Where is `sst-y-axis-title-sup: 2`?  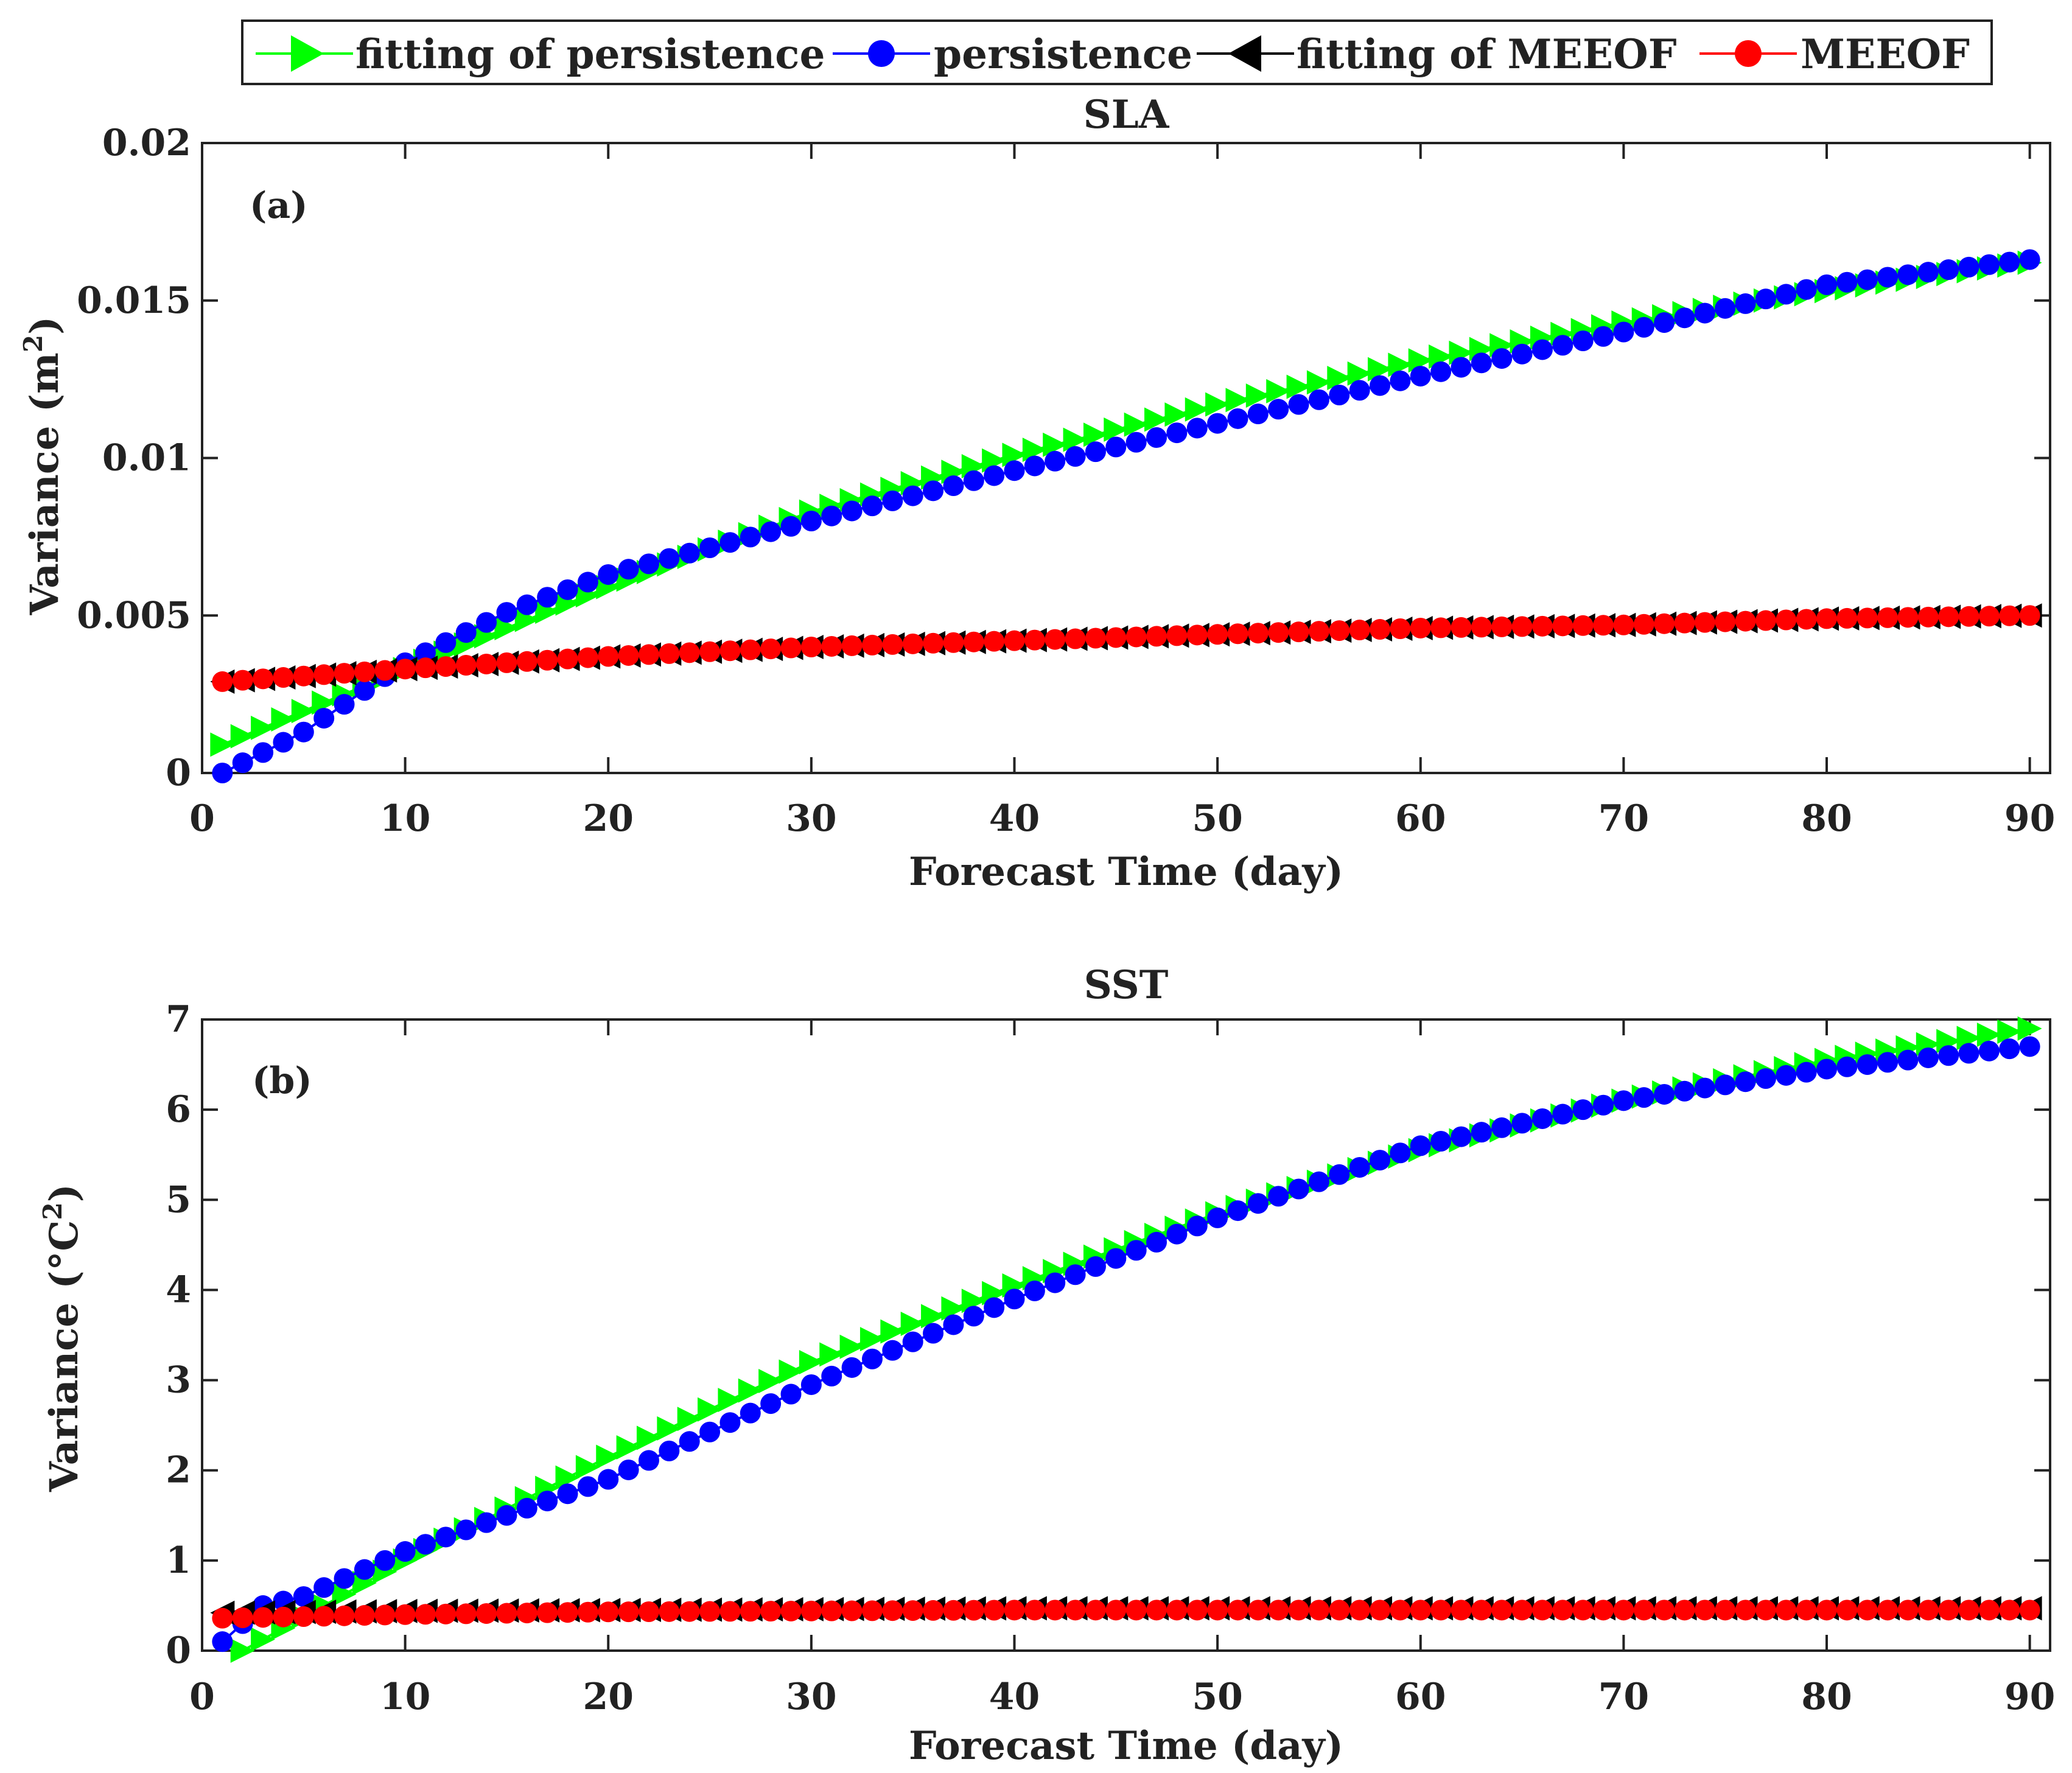 sst-y-axis-title-sup: 2 is located at coordinates (53, 1211).